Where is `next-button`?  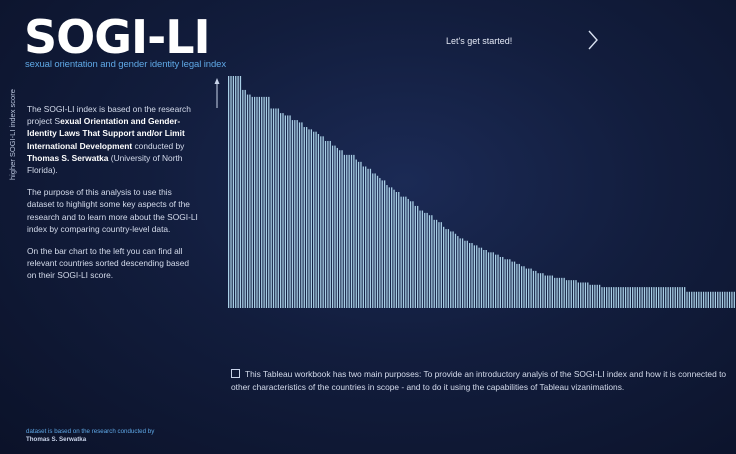
next-button is located at coordinates (593, 40).